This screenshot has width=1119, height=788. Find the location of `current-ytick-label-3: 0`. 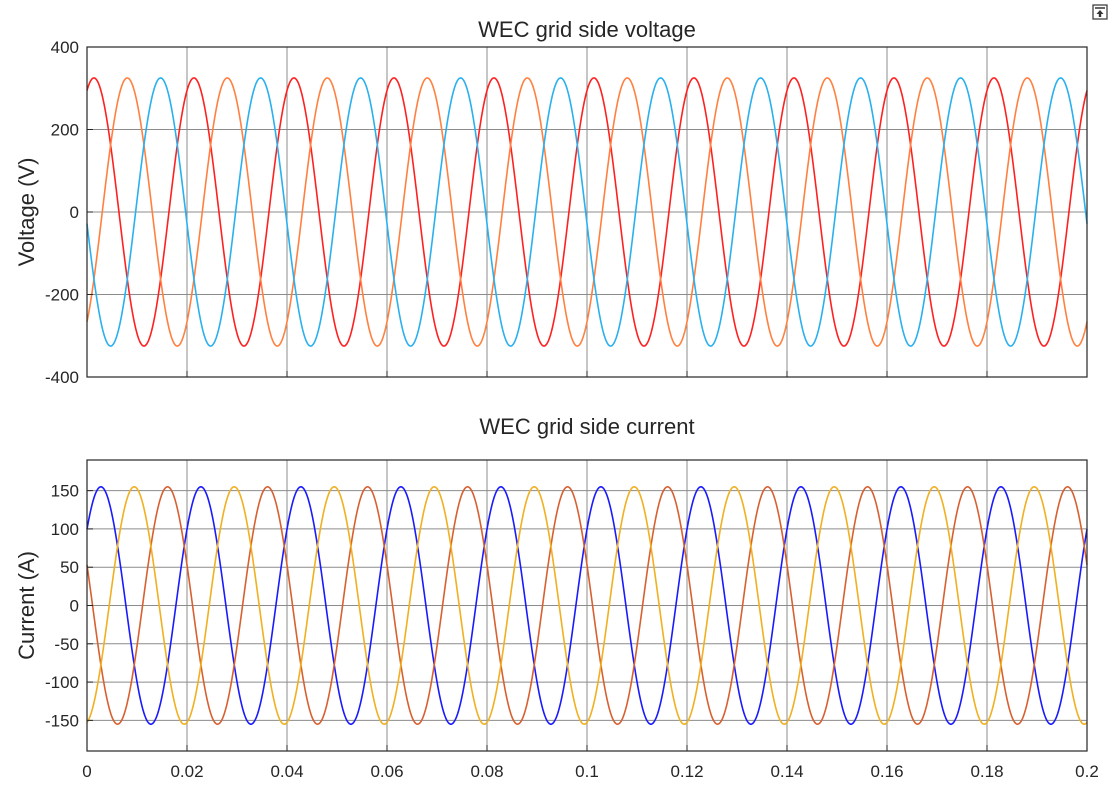

current-ytick-label-3: 0 is located at coordinates (74, 606).